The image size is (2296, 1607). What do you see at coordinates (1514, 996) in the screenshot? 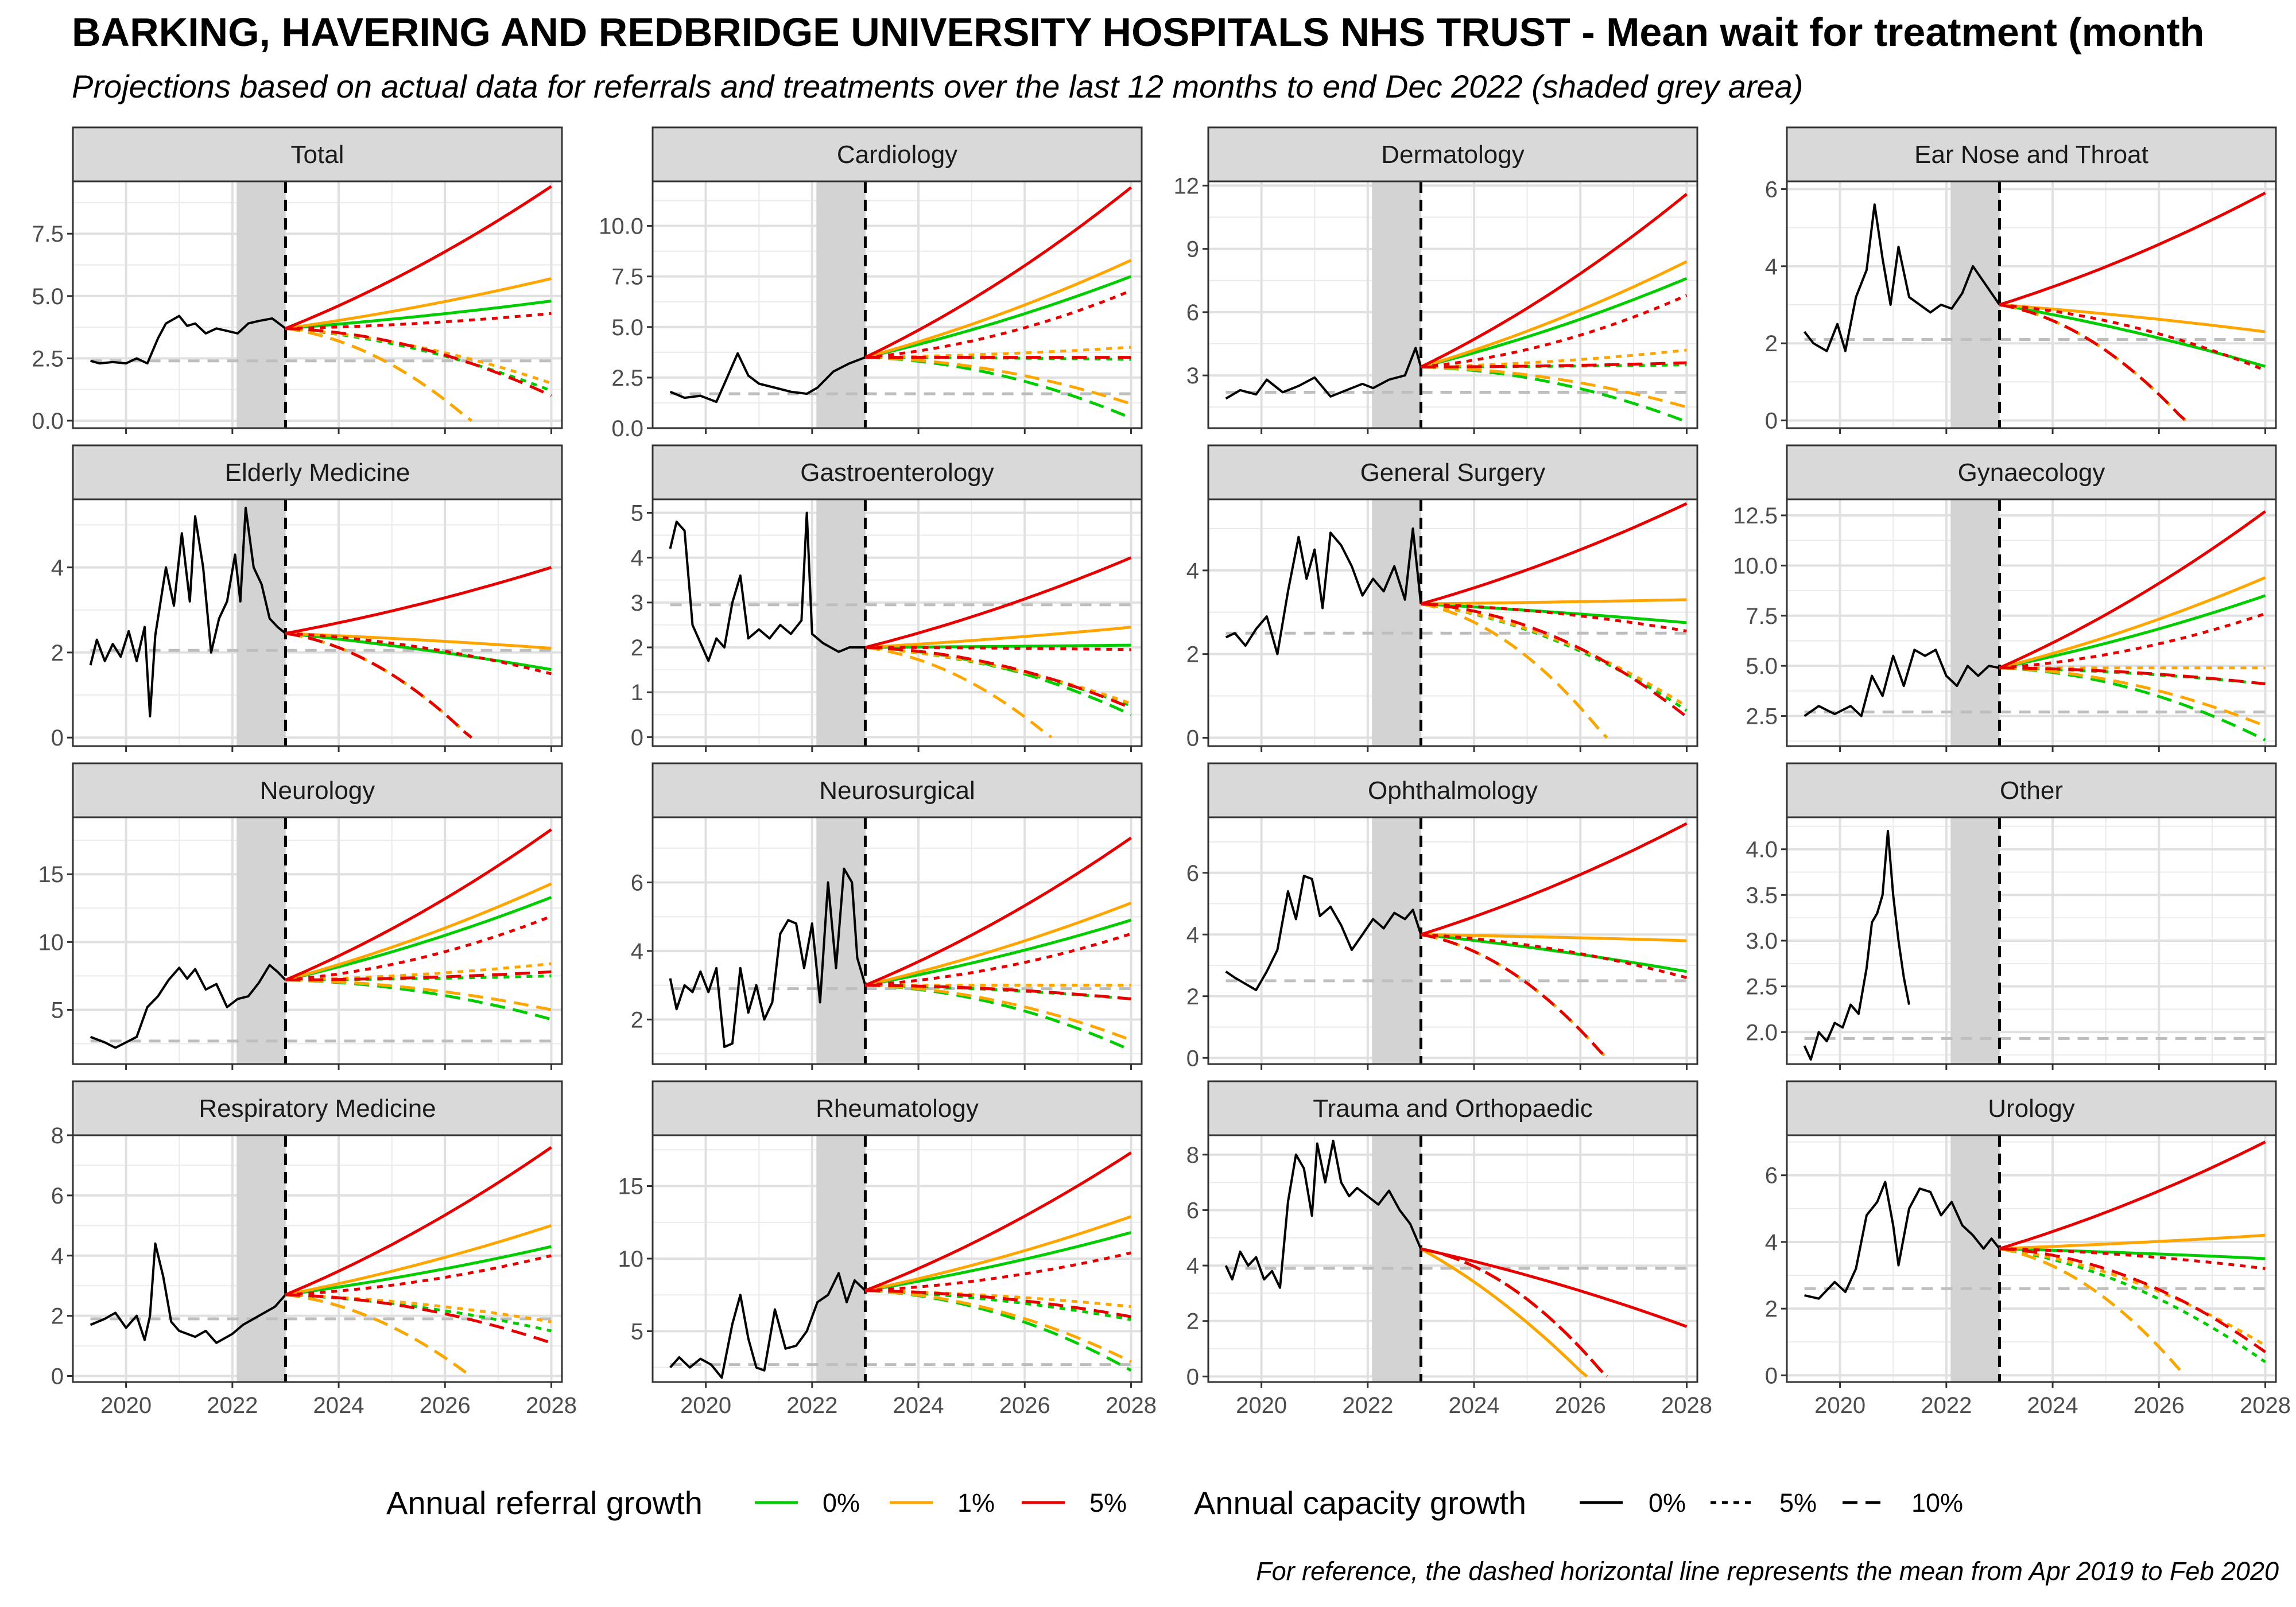
I see `projection-r5-c10` at bounding box center [1514, 996].